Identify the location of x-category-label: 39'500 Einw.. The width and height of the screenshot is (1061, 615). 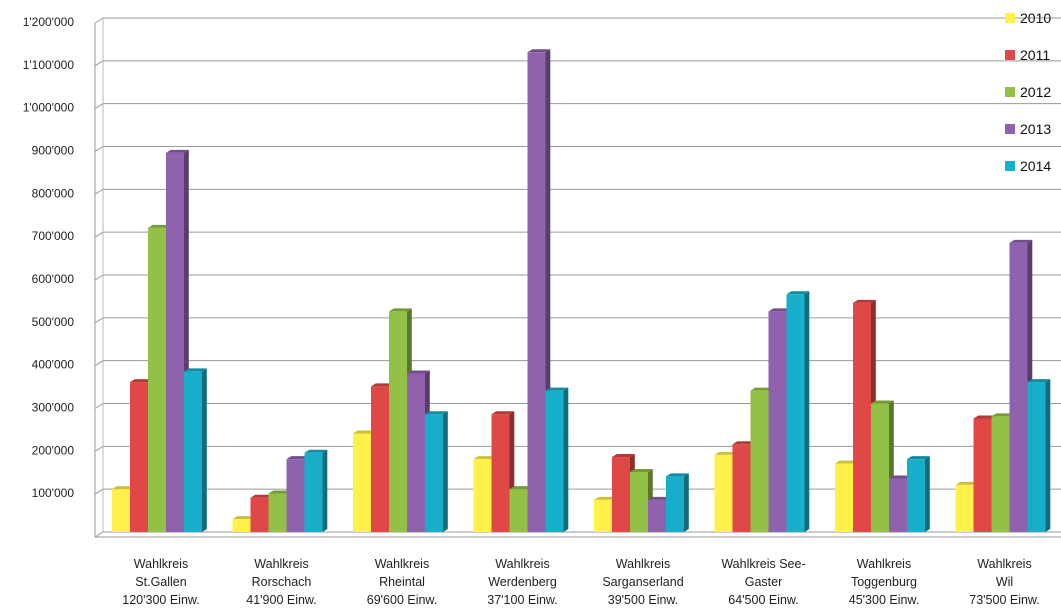
(643, 600).